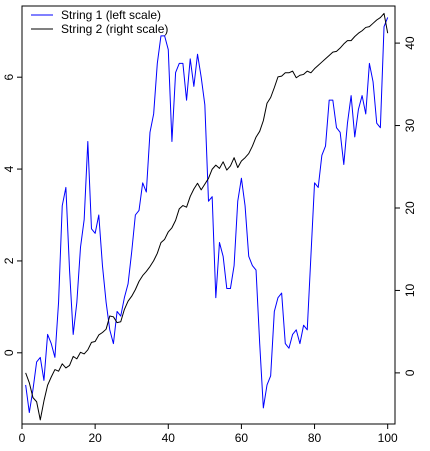 This screenshot has width=430, height=451. I want to click on y-left-tick-label: 6, so click(9, 77).